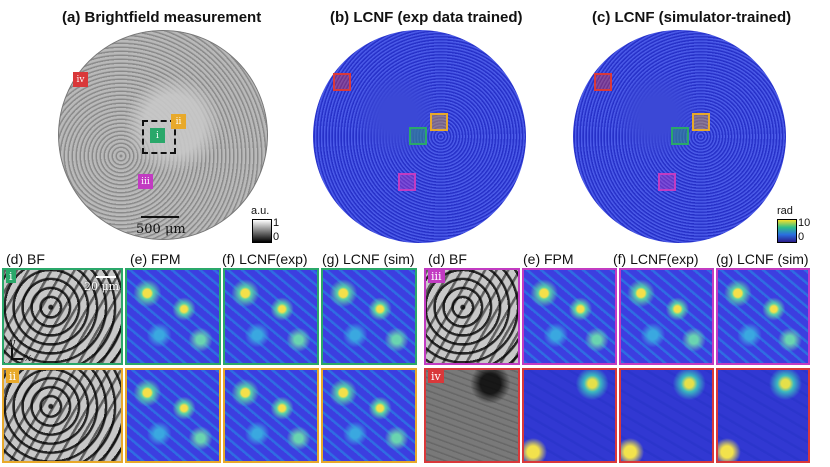 Image resolution: width=830 pixels, height=467 pixels. What do you see at coordinates (28, 357) in the screenshot?
I see `axis-x-label: x` at bounding box center [28, 357].